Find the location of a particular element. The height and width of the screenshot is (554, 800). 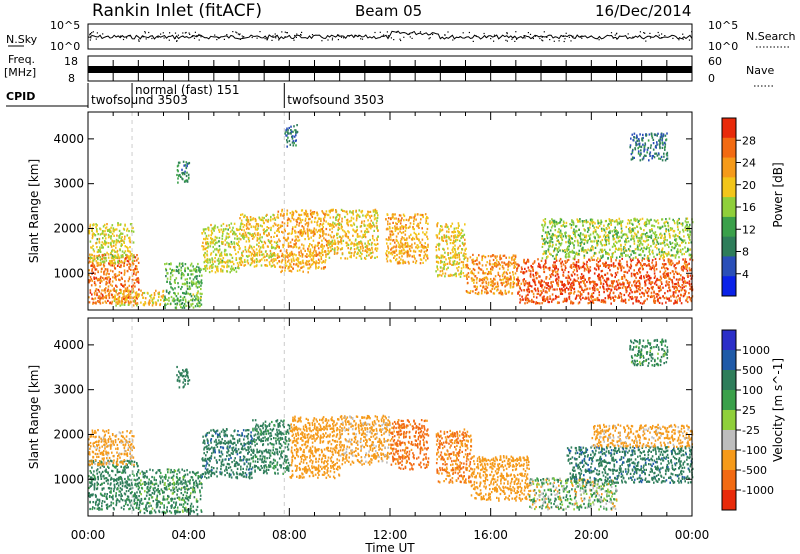

noise-right-tick-top: 10^5 is located at coordinates (723, 25).